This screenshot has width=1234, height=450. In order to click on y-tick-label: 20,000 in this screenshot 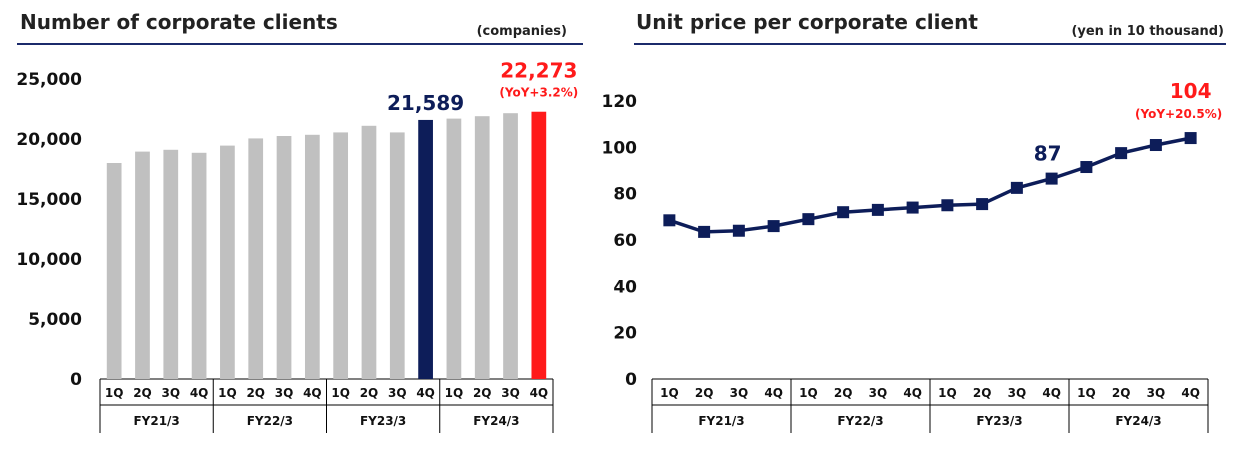, I will do `click(49, 140)`.